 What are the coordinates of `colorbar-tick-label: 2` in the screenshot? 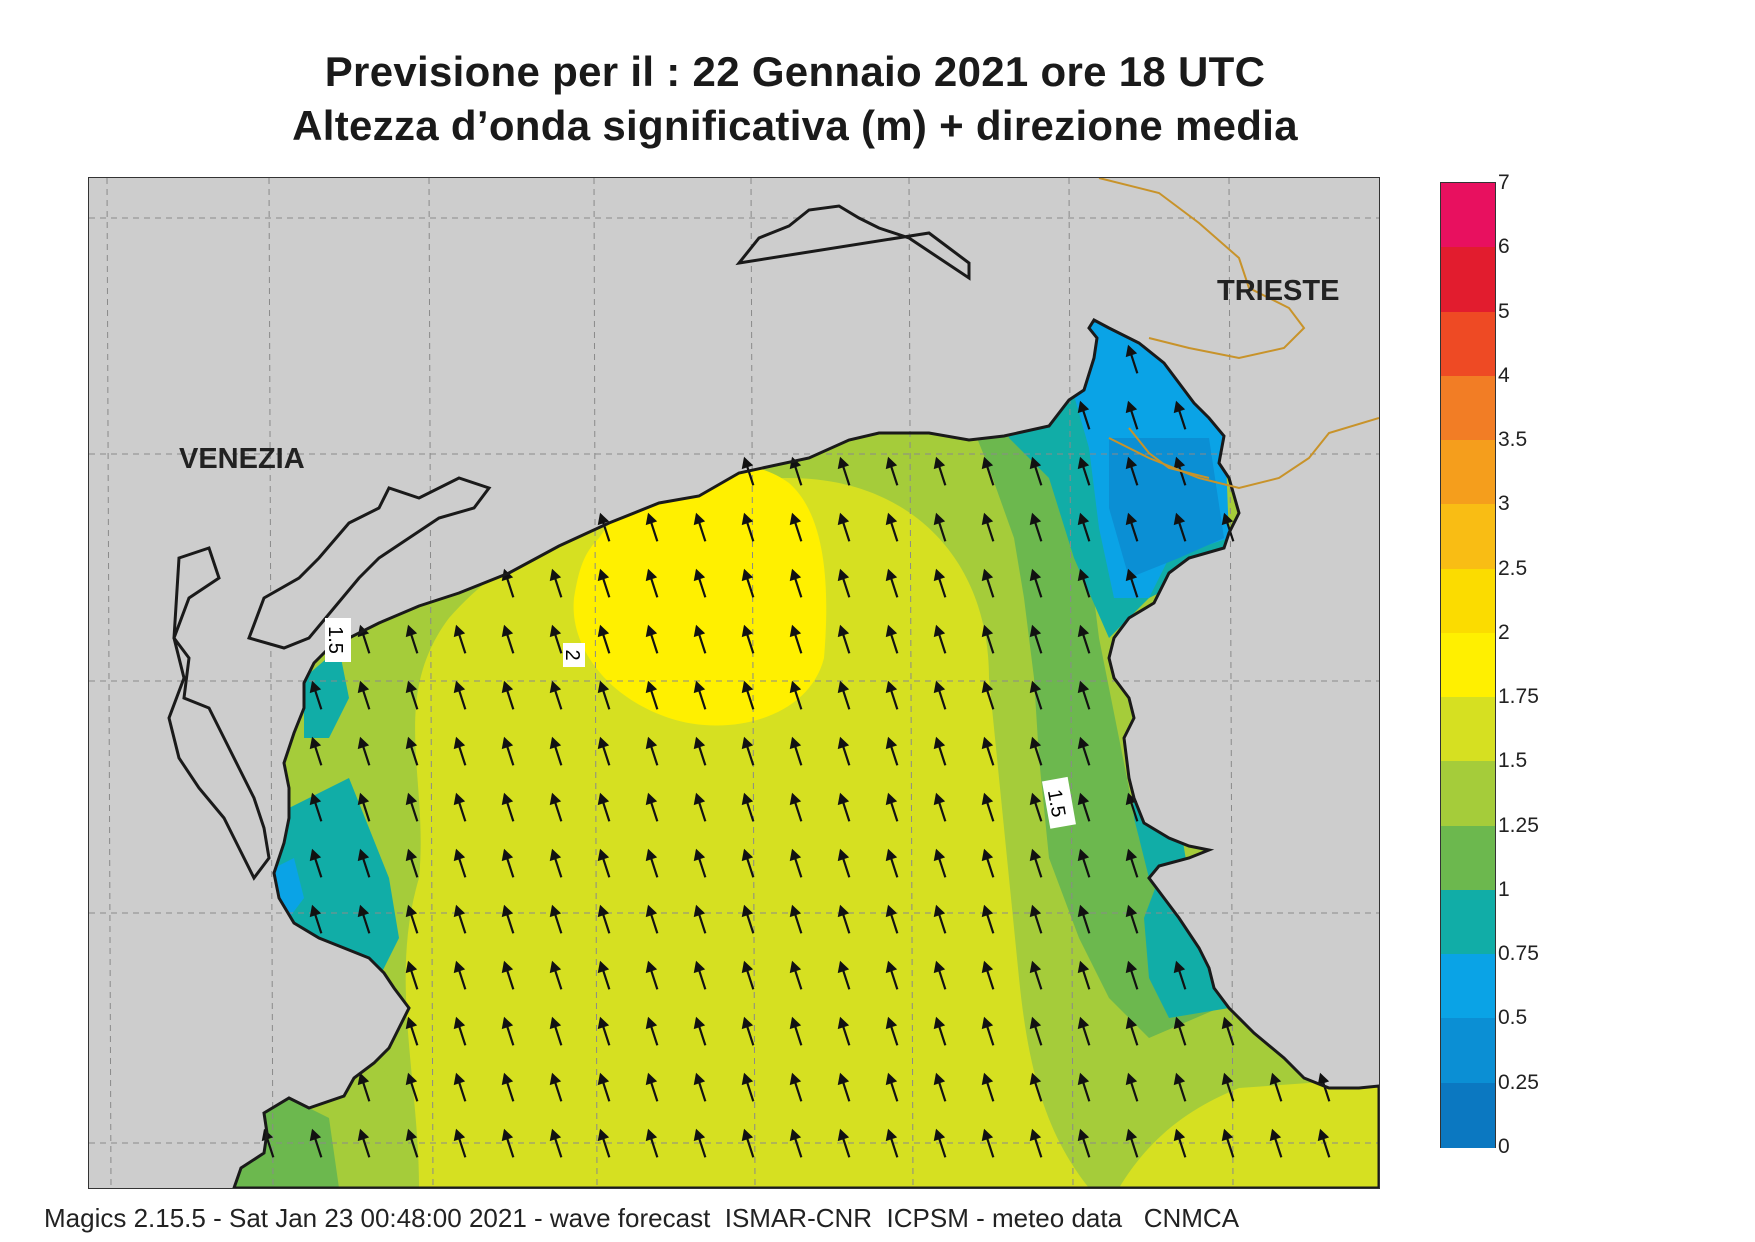 It's located at (1504, 632).